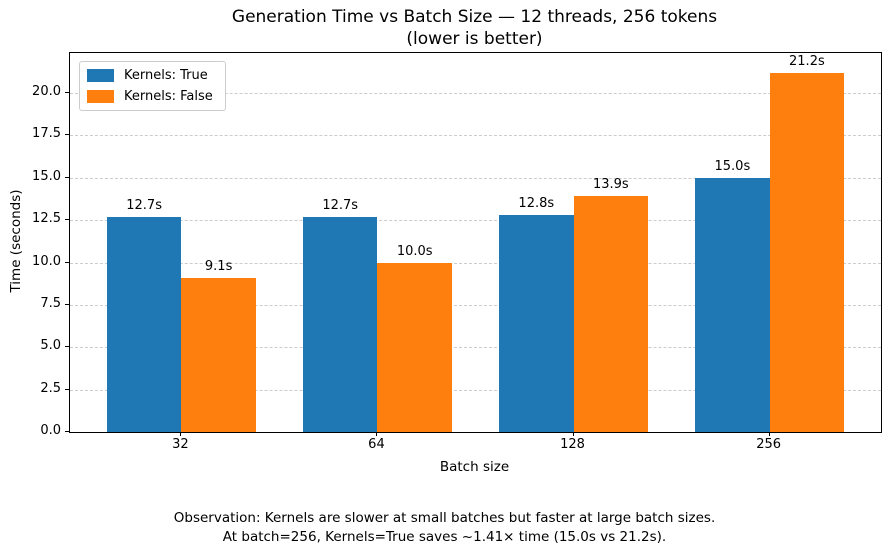 The image size is (889, 554). Describe the element at coordinates (536, 204) in the screenshot. I see `bar-value-label: 12.8s` at that location.